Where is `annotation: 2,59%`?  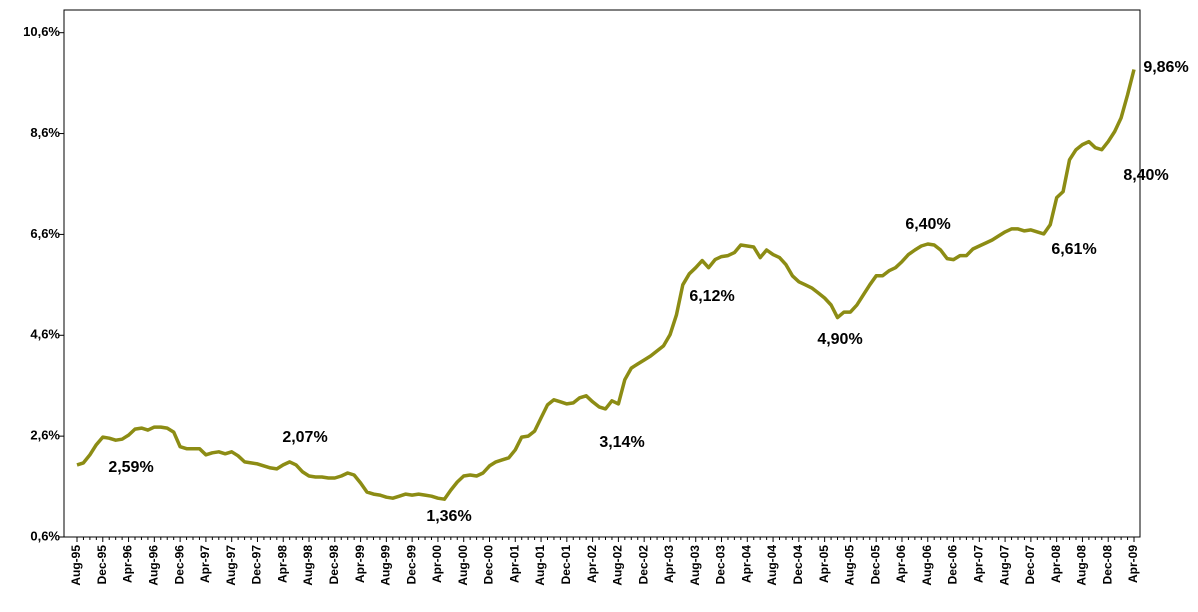 annotation: 2,59% is located at coordinates (130, 467).